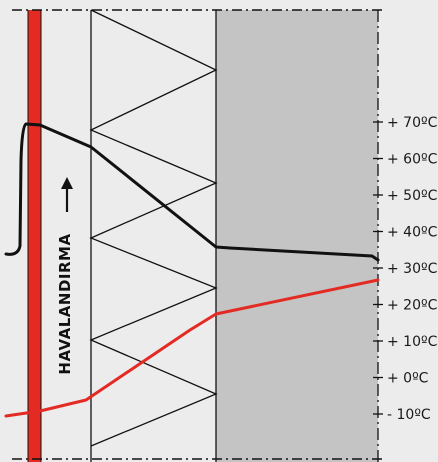  Describe the element at coordinates (408, 379) in the screenshot. I see `axis-tick-label: + 0ºC` at that location.